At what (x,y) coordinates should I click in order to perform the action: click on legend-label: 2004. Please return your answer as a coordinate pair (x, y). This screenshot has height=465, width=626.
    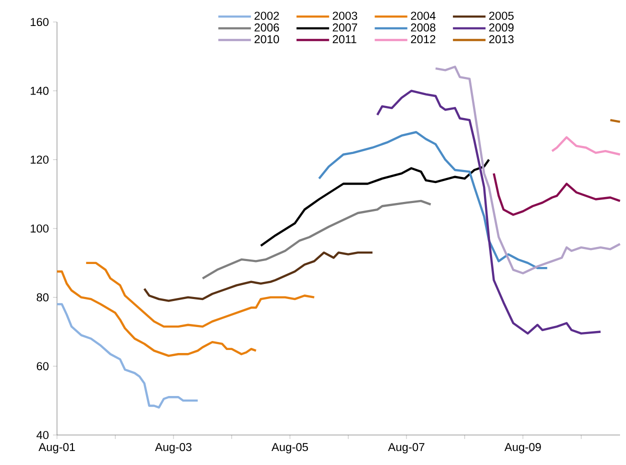
    Looking at the image, I should click on (423, 16).